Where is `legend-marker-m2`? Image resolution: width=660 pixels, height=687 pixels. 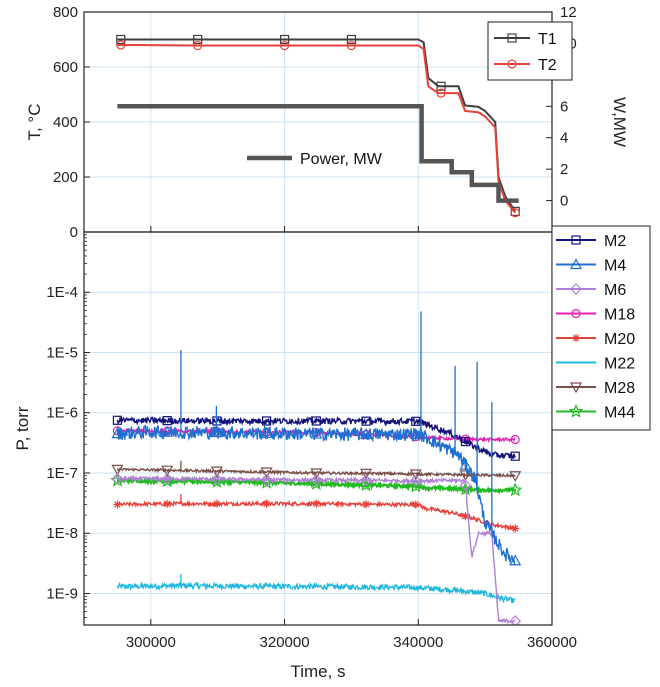 legend-marker-m2 is located at coordinates (576, 240).